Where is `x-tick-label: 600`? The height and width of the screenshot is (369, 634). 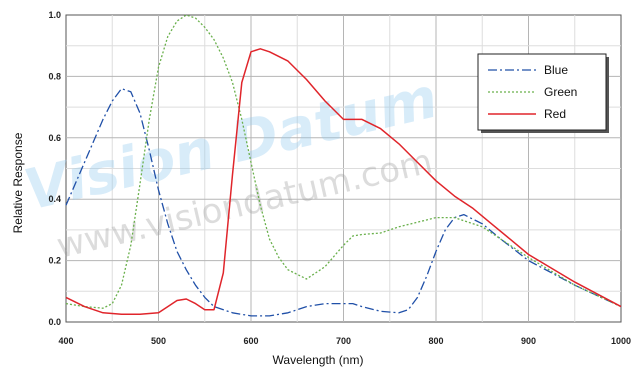 x-tick-label: 600 is located at coordinates (250, 341).